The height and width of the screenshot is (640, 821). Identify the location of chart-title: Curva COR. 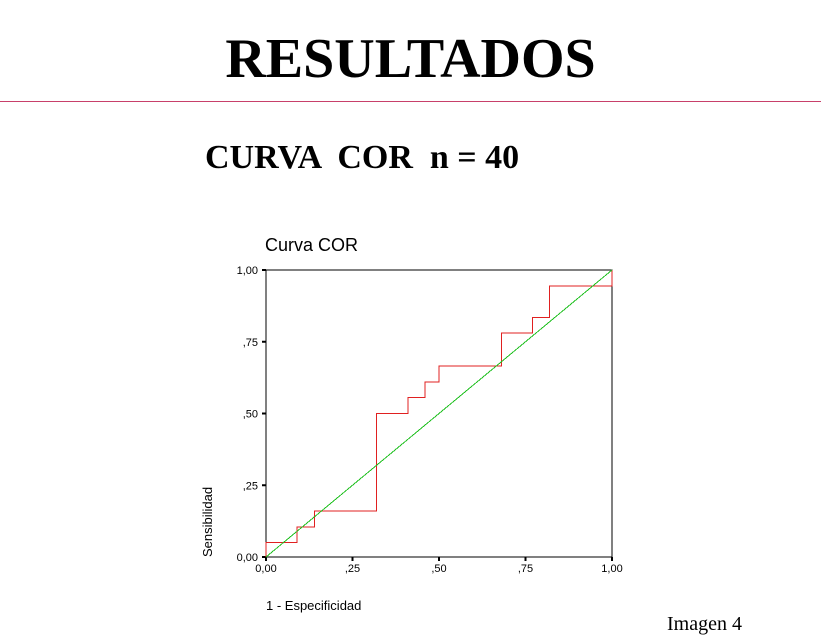
(311, 245).